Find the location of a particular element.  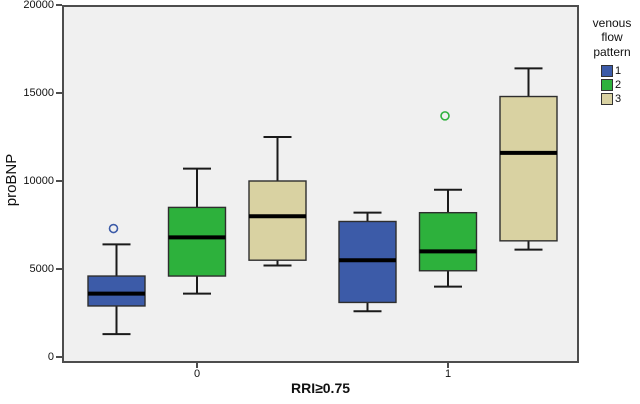

x-axis-title: RRI≥0.75 is located at coordinates (320, 388).